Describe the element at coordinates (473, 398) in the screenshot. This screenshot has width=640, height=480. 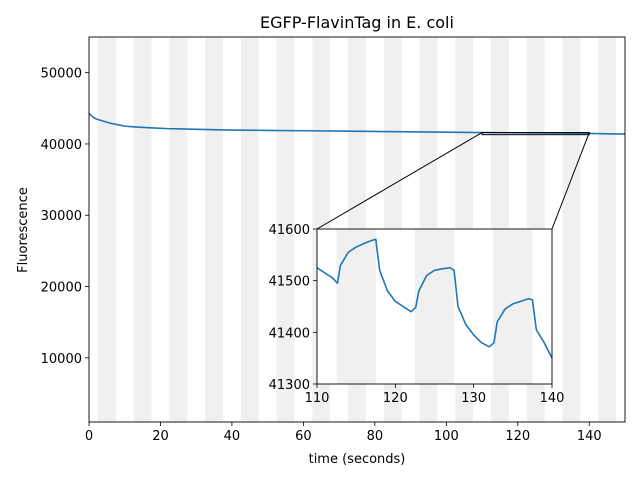
I see `inset-x-tick-label: 130` at that location.